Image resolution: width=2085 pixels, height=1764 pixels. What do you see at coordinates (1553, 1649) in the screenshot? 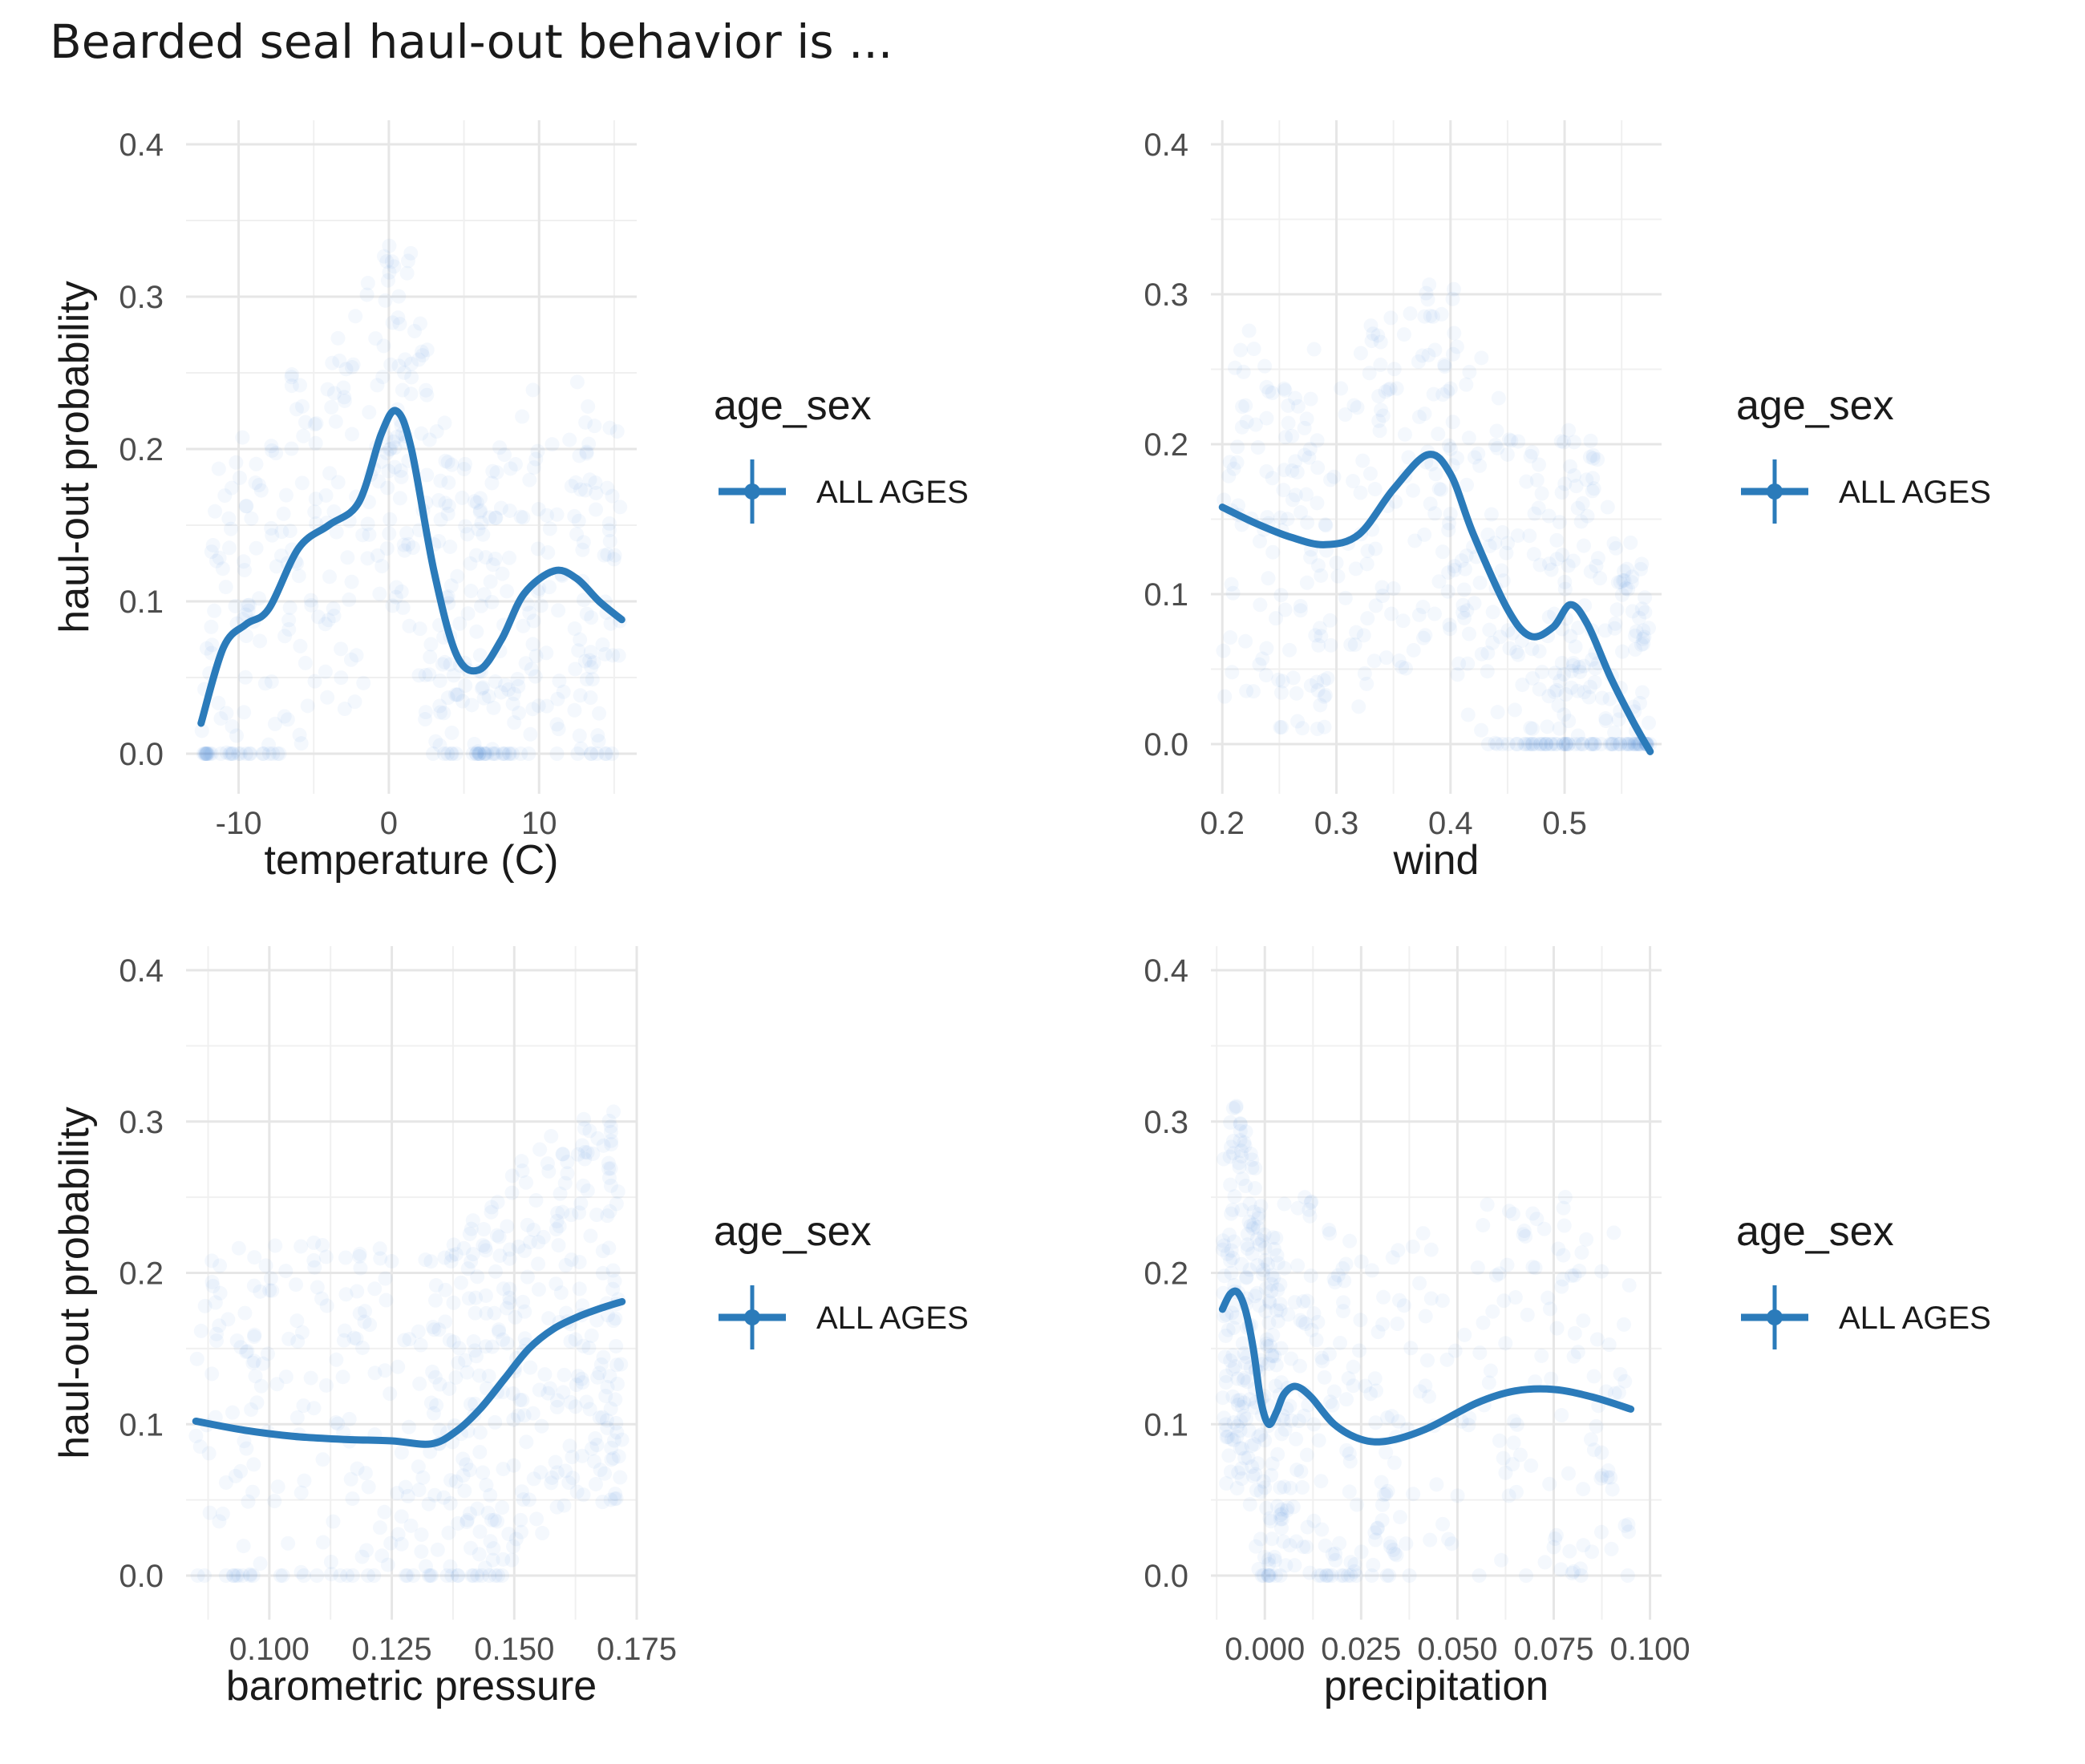
I see `x-tick-label: 0.075` at bounding box center [1553, 1649].